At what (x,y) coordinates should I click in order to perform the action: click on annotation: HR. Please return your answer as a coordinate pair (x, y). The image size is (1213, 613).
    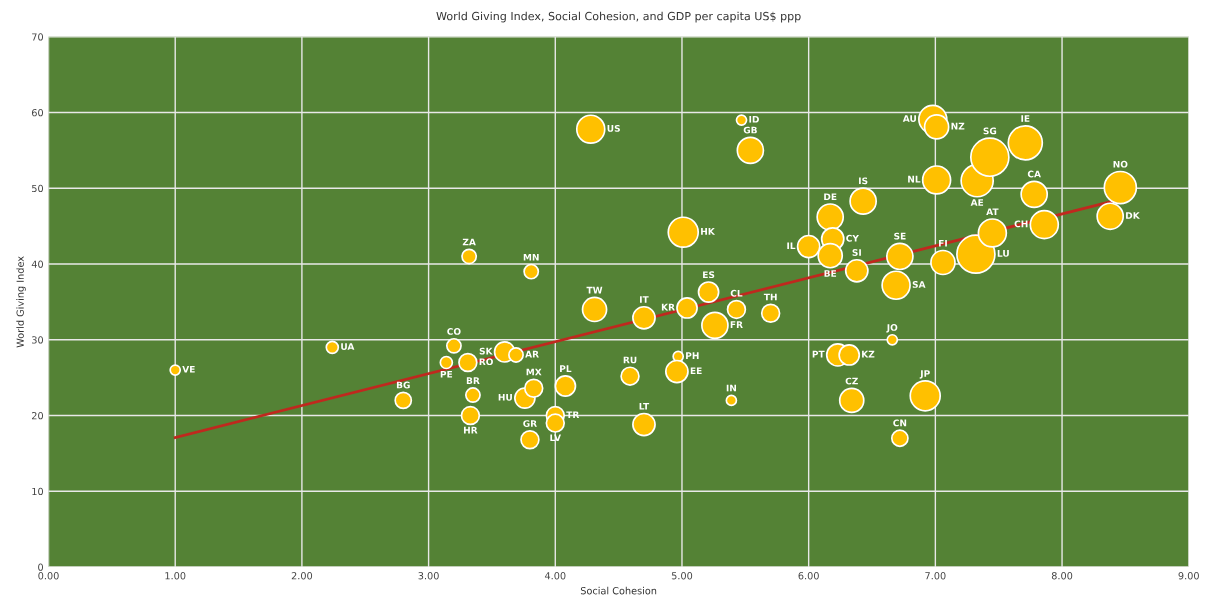
    Looking at the image, I should click on (470, 430).